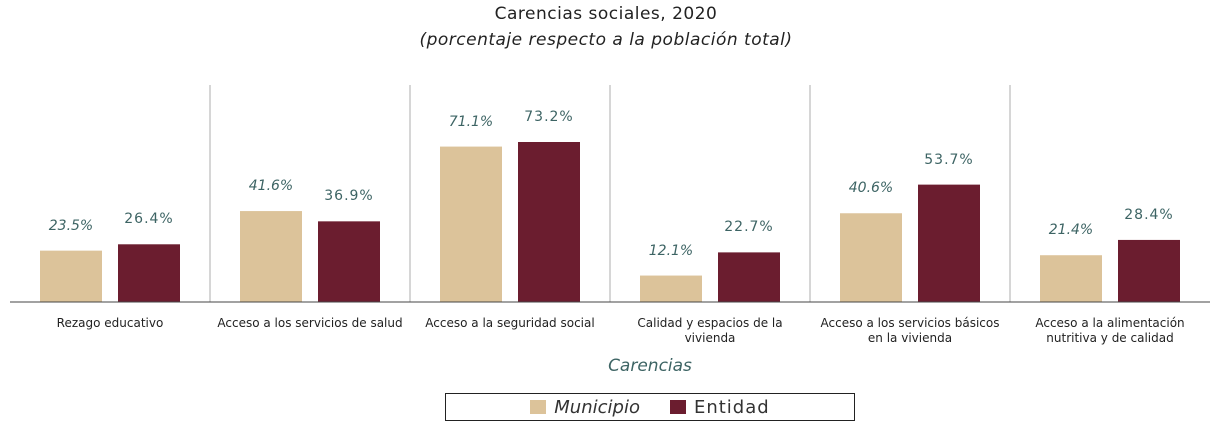 The width and height of the screenshot is (1212, 421). Describe the element at coordinates (606, 14) in the screenshot. I see `chart-title: Carencias sociales, 2020` at that location.